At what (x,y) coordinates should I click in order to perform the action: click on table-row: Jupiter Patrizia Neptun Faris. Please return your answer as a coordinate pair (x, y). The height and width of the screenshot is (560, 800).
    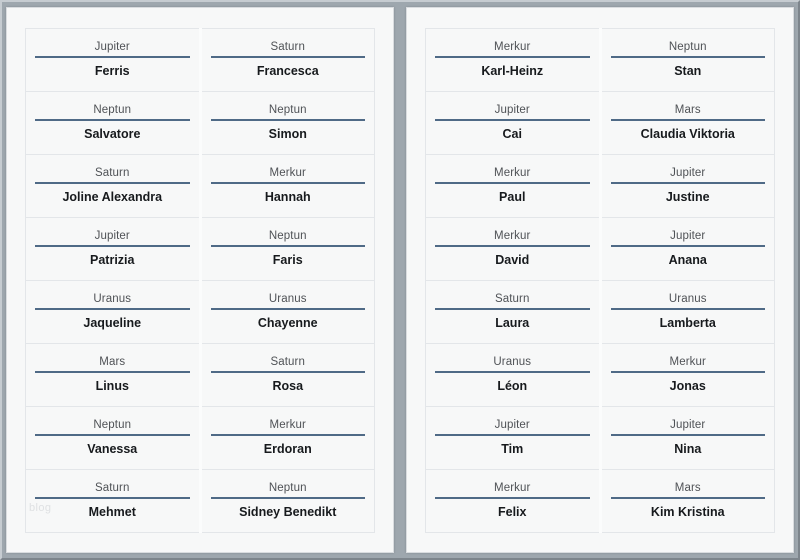
    Looking at the image, I should click on (200, 249).